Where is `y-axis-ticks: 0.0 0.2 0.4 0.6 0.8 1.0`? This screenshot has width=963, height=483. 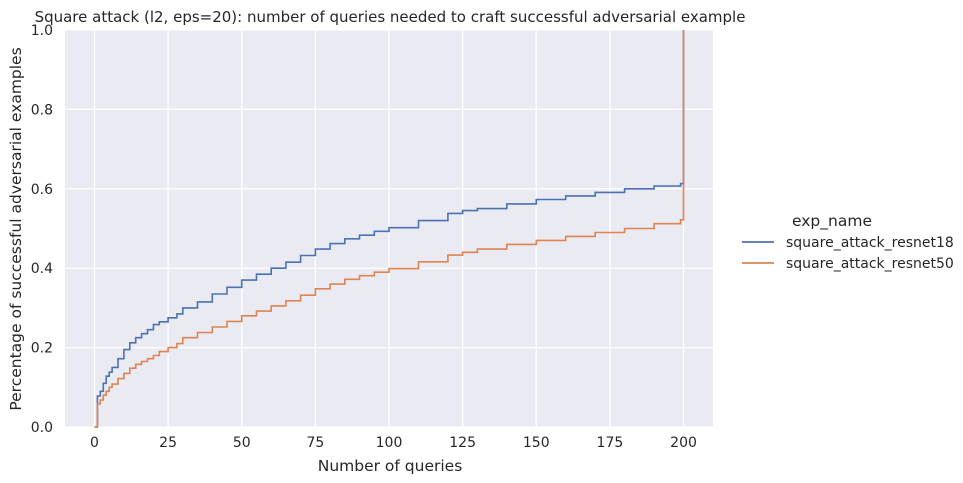 y-axis-ticks: 0.0 0.2 0.4 0.6 0.8 1.0 is located at coordinates (42, 229).